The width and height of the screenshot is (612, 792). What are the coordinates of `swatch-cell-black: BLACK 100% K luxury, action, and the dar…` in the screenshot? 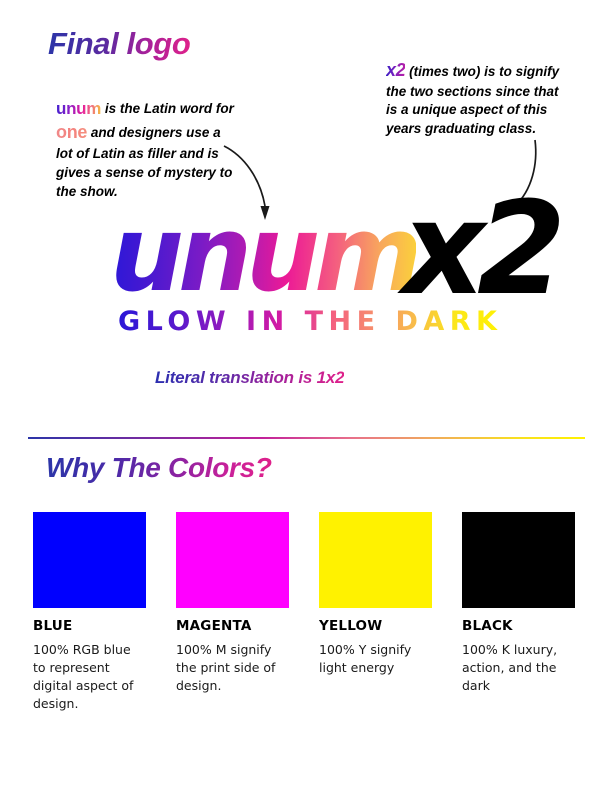 It's located at (518, 613).